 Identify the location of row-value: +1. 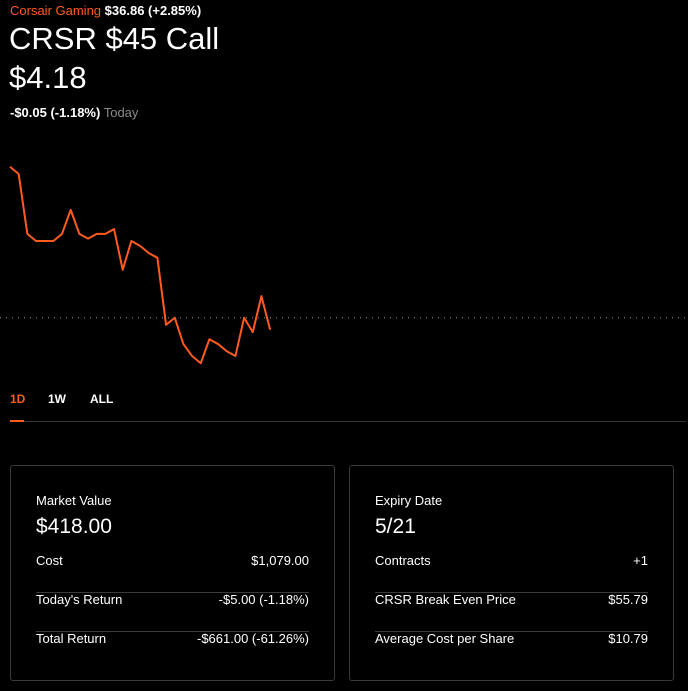
(640, 560).